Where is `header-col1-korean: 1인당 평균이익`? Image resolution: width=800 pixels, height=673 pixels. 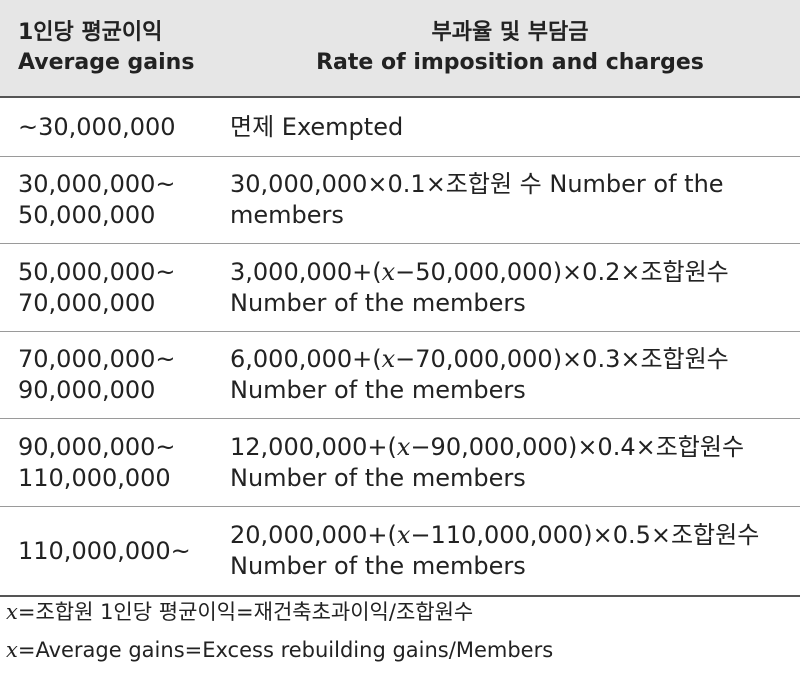
header-col1-korean: 1인당 평균이익 is located at coordinates (90, 32).